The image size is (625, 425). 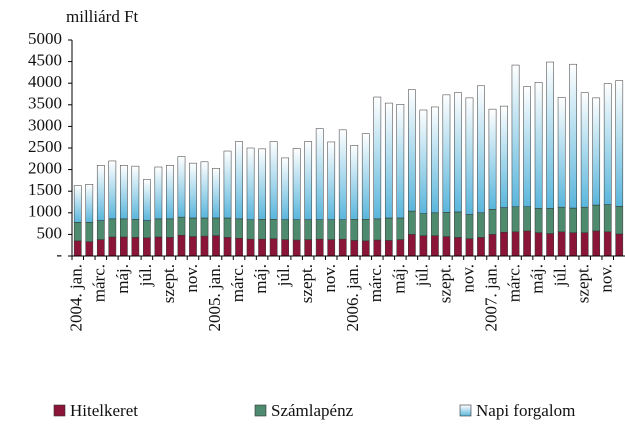 I want to click on y-tick-label: 2000, so click(x=45, y=168).